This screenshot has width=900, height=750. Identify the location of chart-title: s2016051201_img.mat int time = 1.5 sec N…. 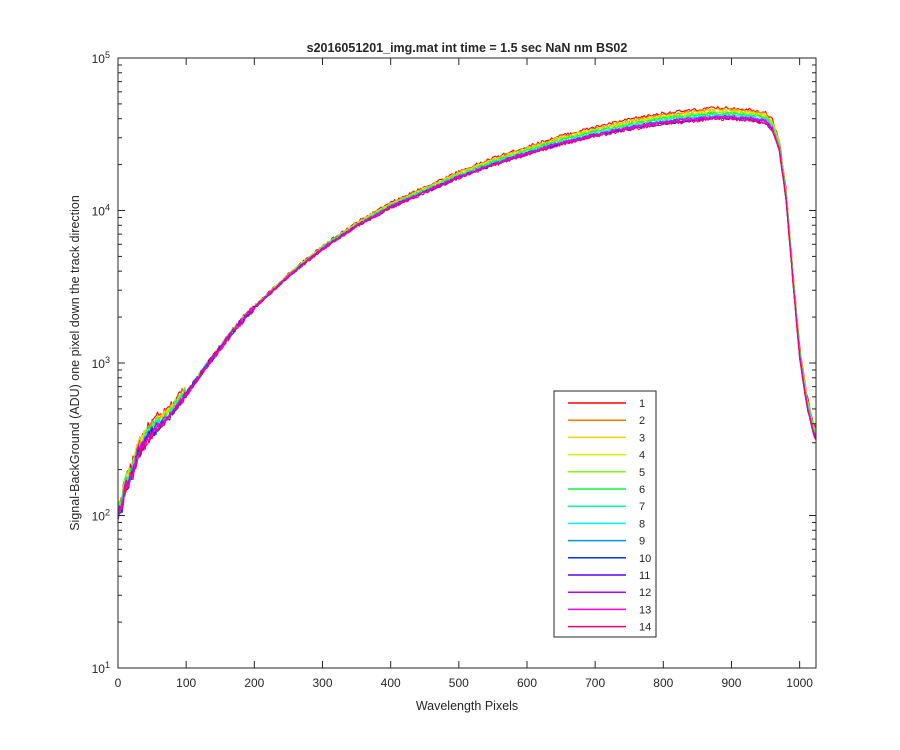
(467, 48).